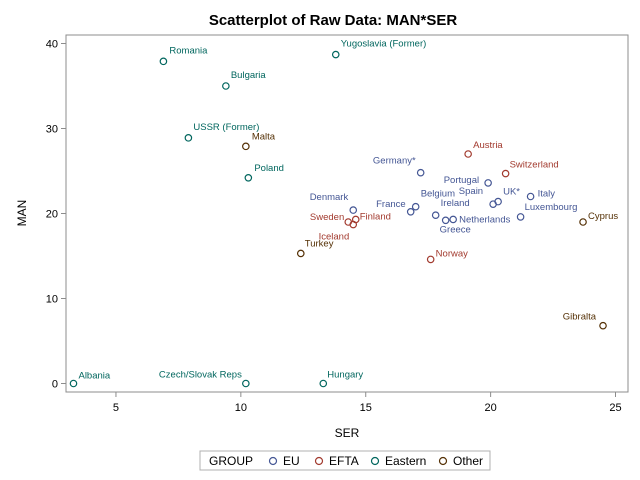 The image size is (640, 480). Describe the element at coordinates (488, 145) in the screenshot. I see `point-label: Austria` at that location.